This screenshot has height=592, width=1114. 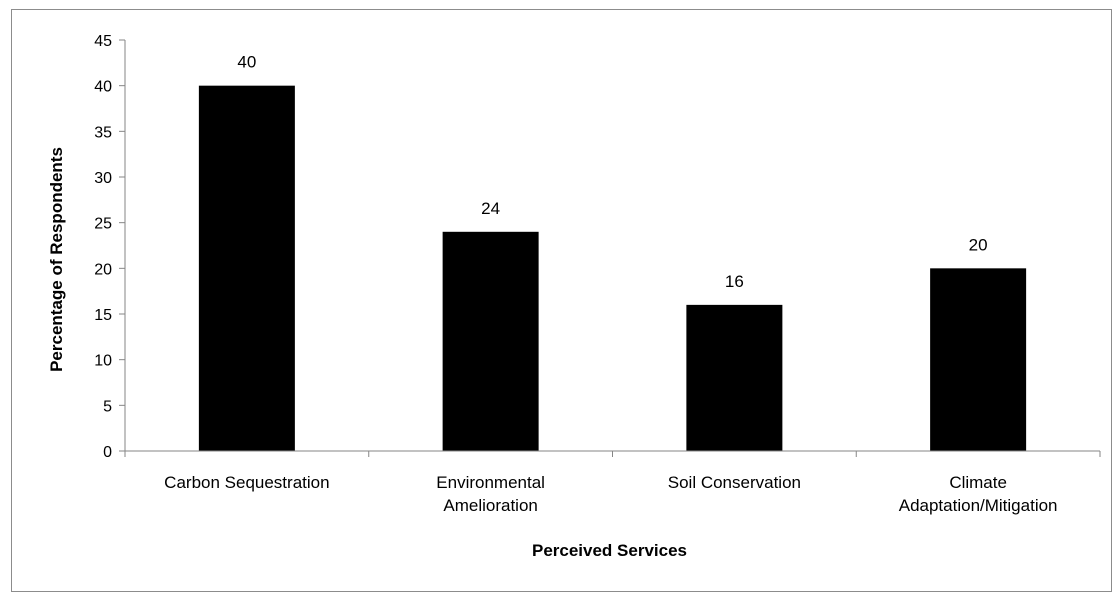 What do you see at coordinates (109, 247) in the screenshot?
I see `y-axis-ticks: 0 5 10 15 20 25 30 35 40 45` at bounding box center [109, 247].